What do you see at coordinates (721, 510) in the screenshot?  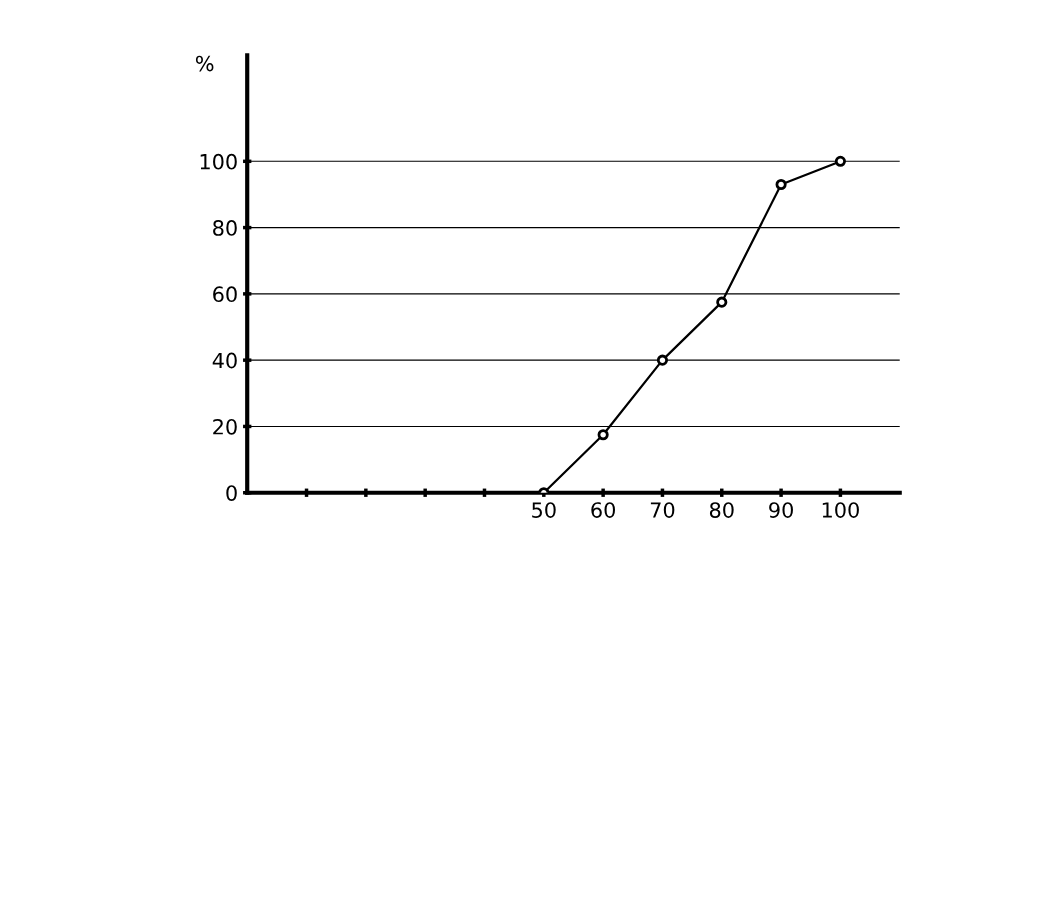 I see `x-tick-label: 80` at bounding box center [721, 510].